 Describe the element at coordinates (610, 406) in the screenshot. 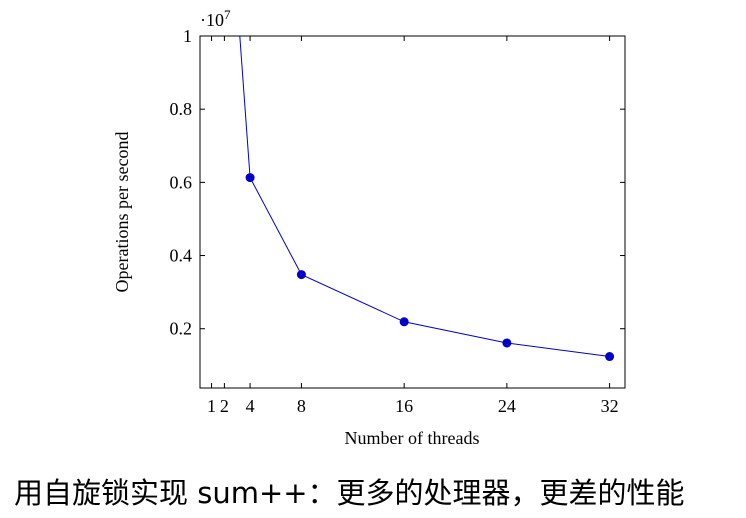

I see `x-tick-label: 32` at that location.